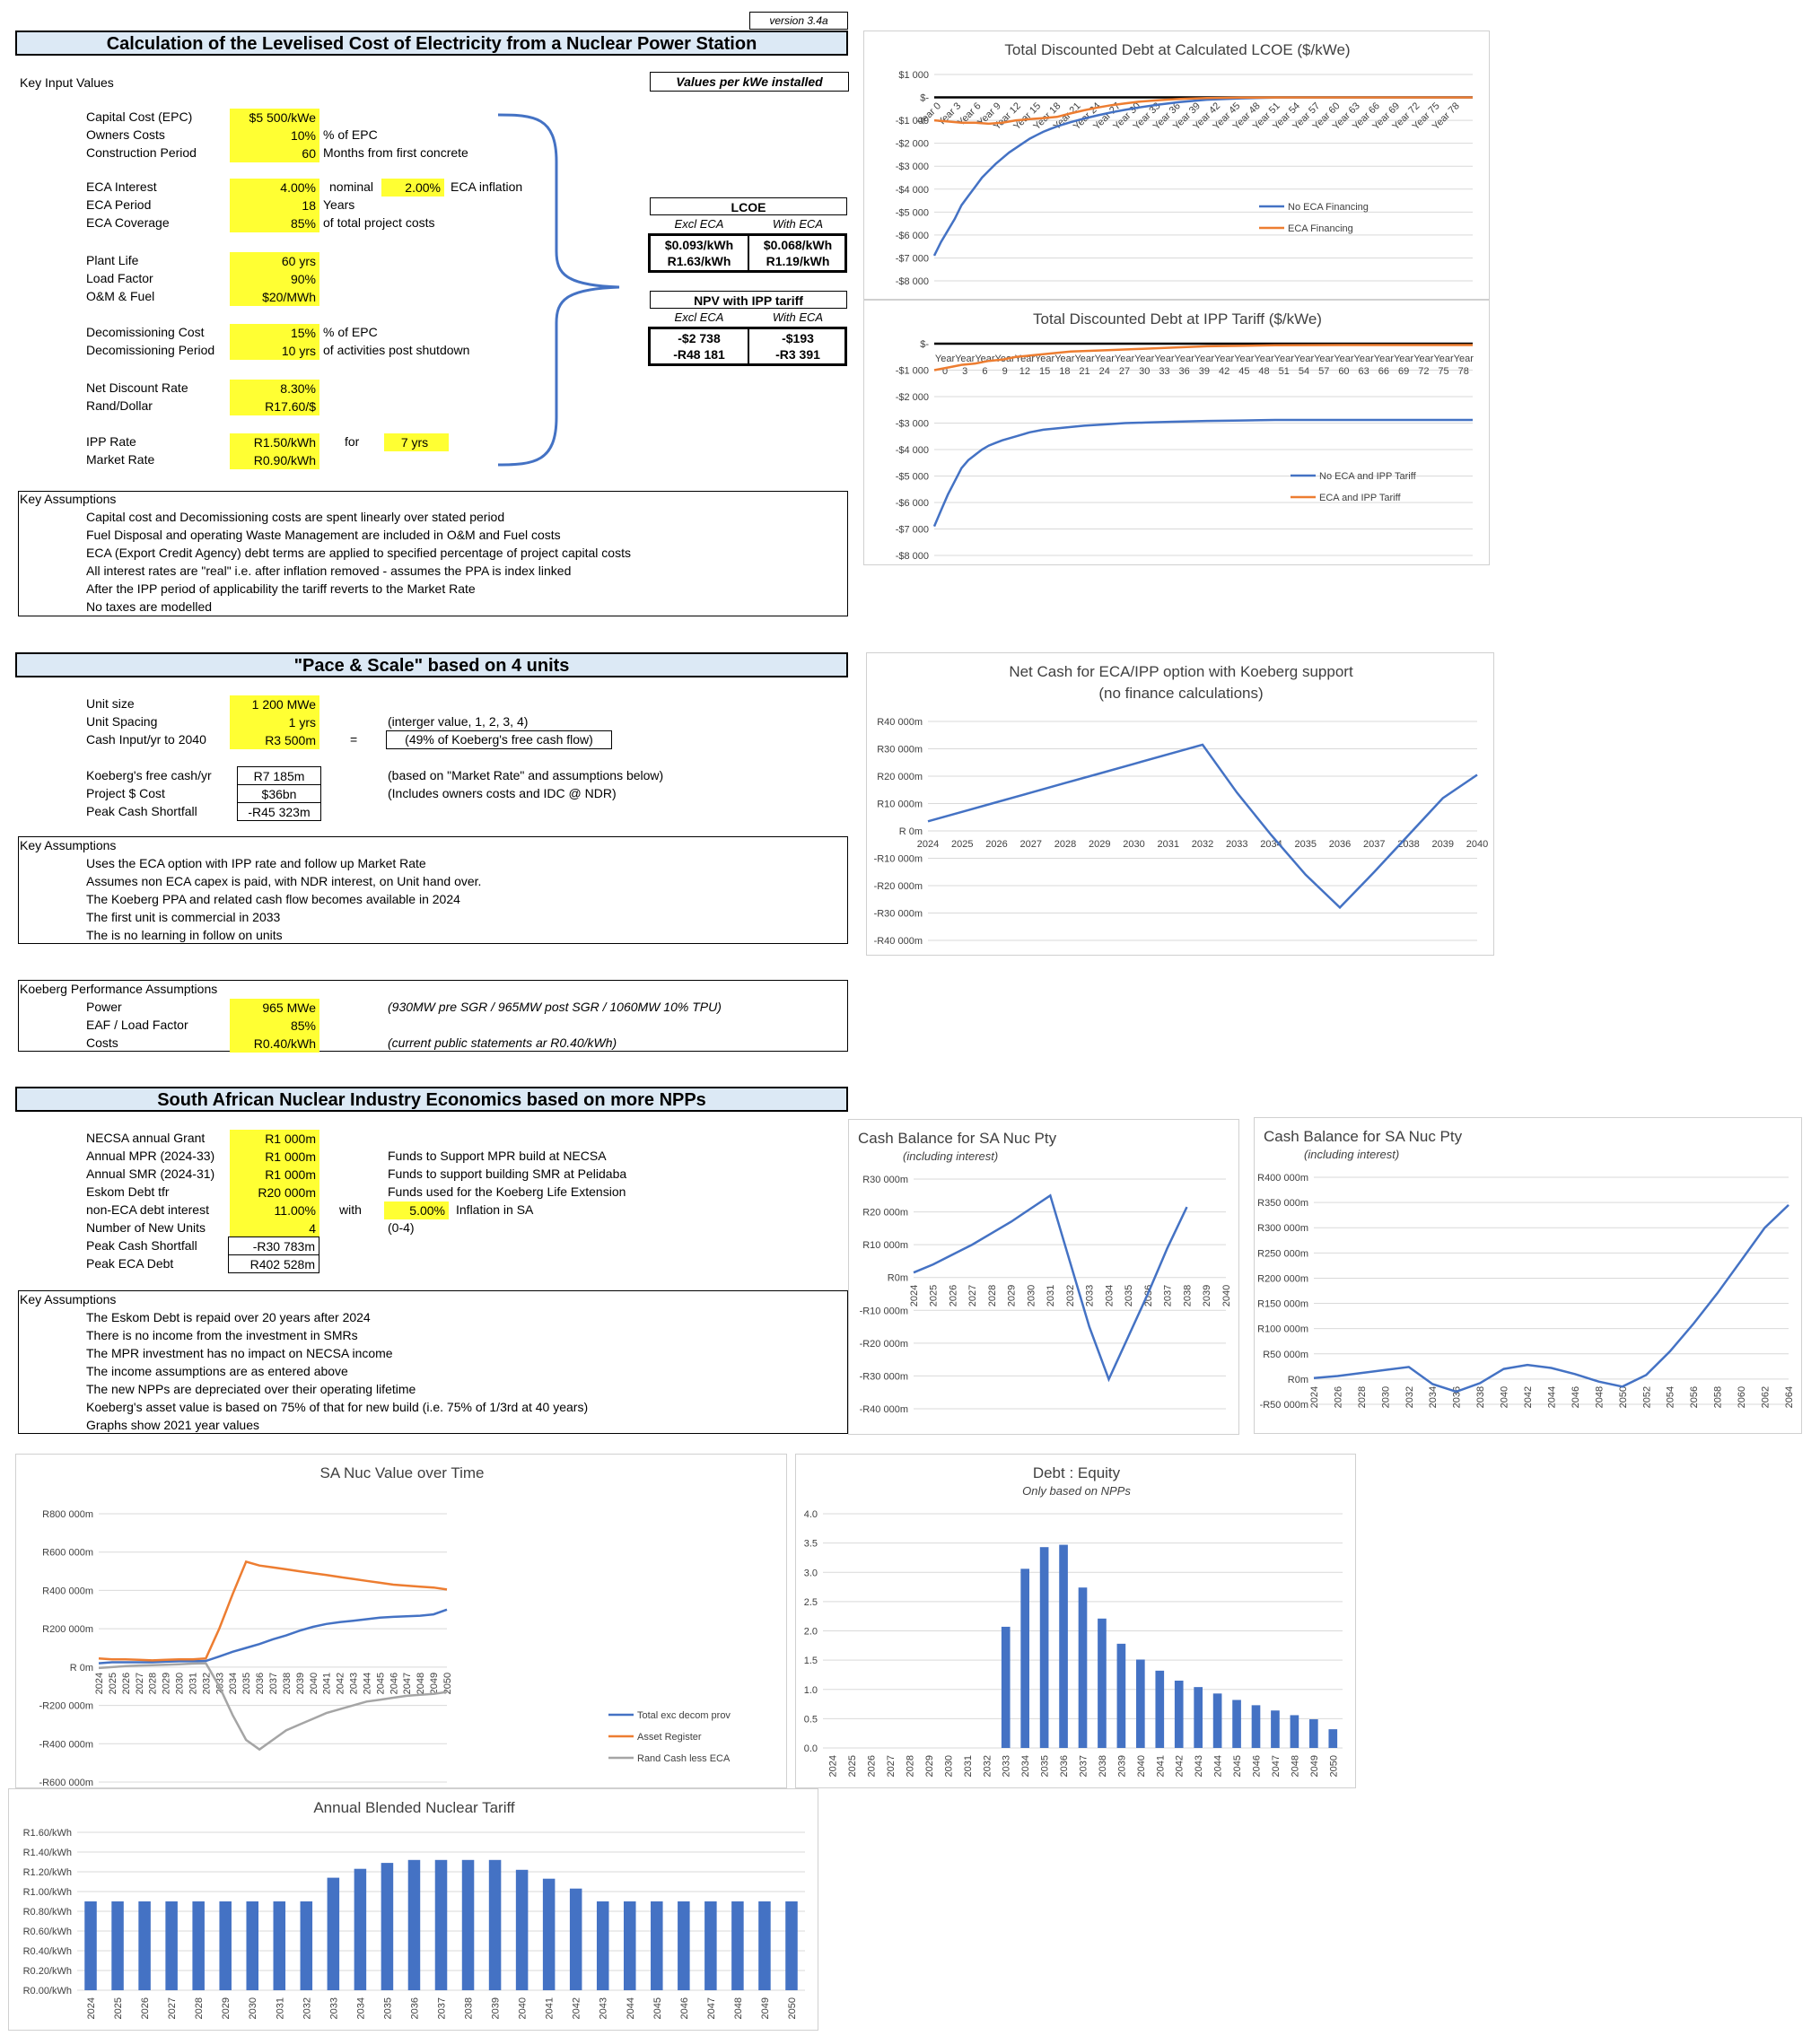  What do you see at coordinates (126, 134) in the screenshot?
I see `input-label: Owners Costs` at bounding box center [126, 134].